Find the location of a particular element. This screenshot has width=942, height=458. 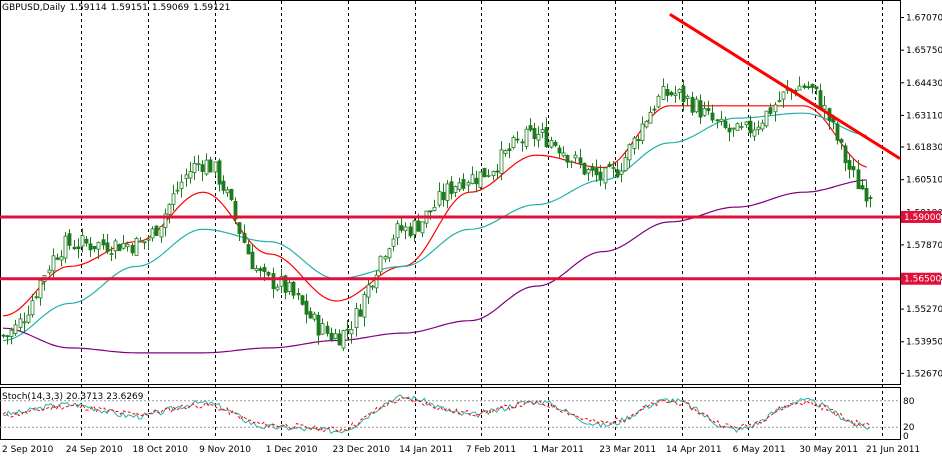

time-tick-label: 14 Apr 2011 is located at coordinates (694, 450).